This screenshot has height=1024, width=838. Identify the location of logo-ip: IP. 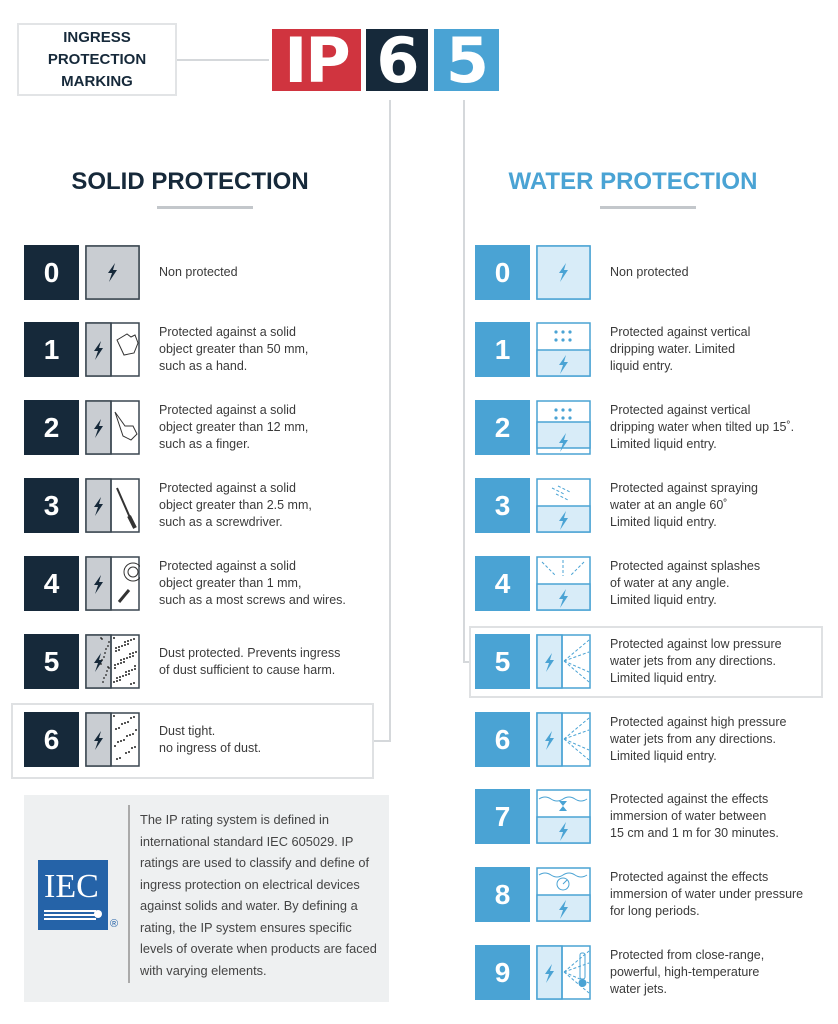
(316, 60).